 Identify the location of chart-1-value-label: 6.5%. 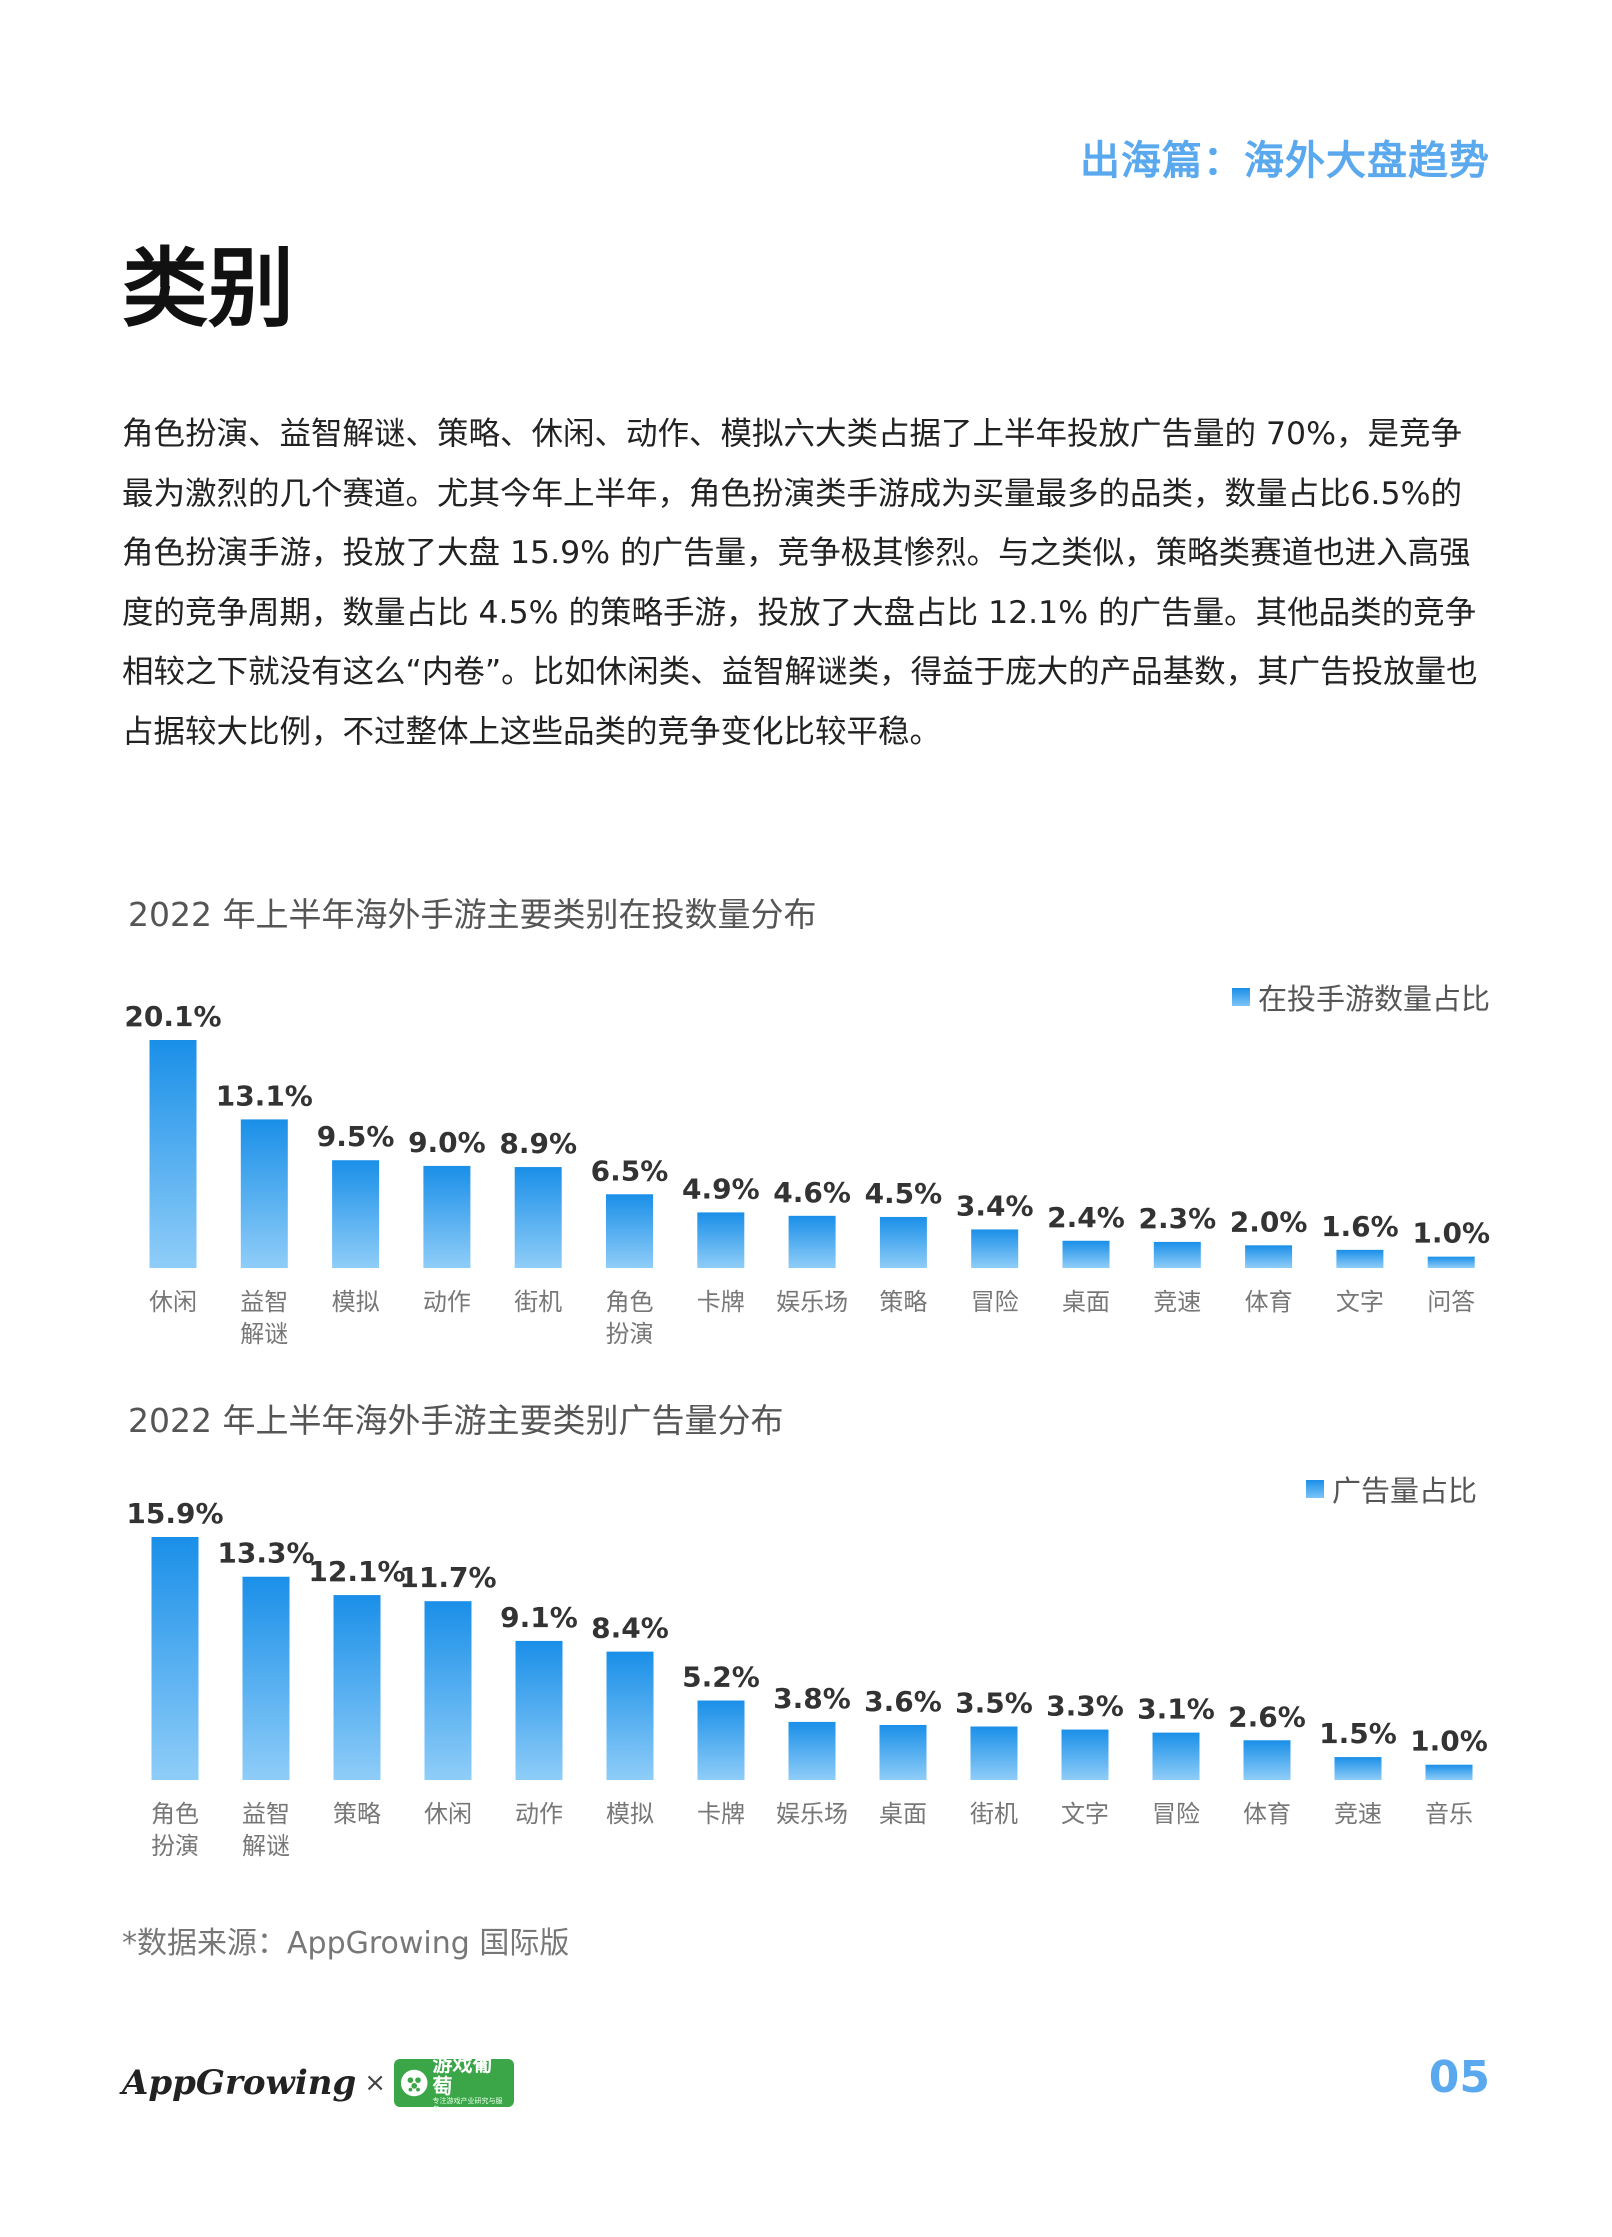
(630, 1170).